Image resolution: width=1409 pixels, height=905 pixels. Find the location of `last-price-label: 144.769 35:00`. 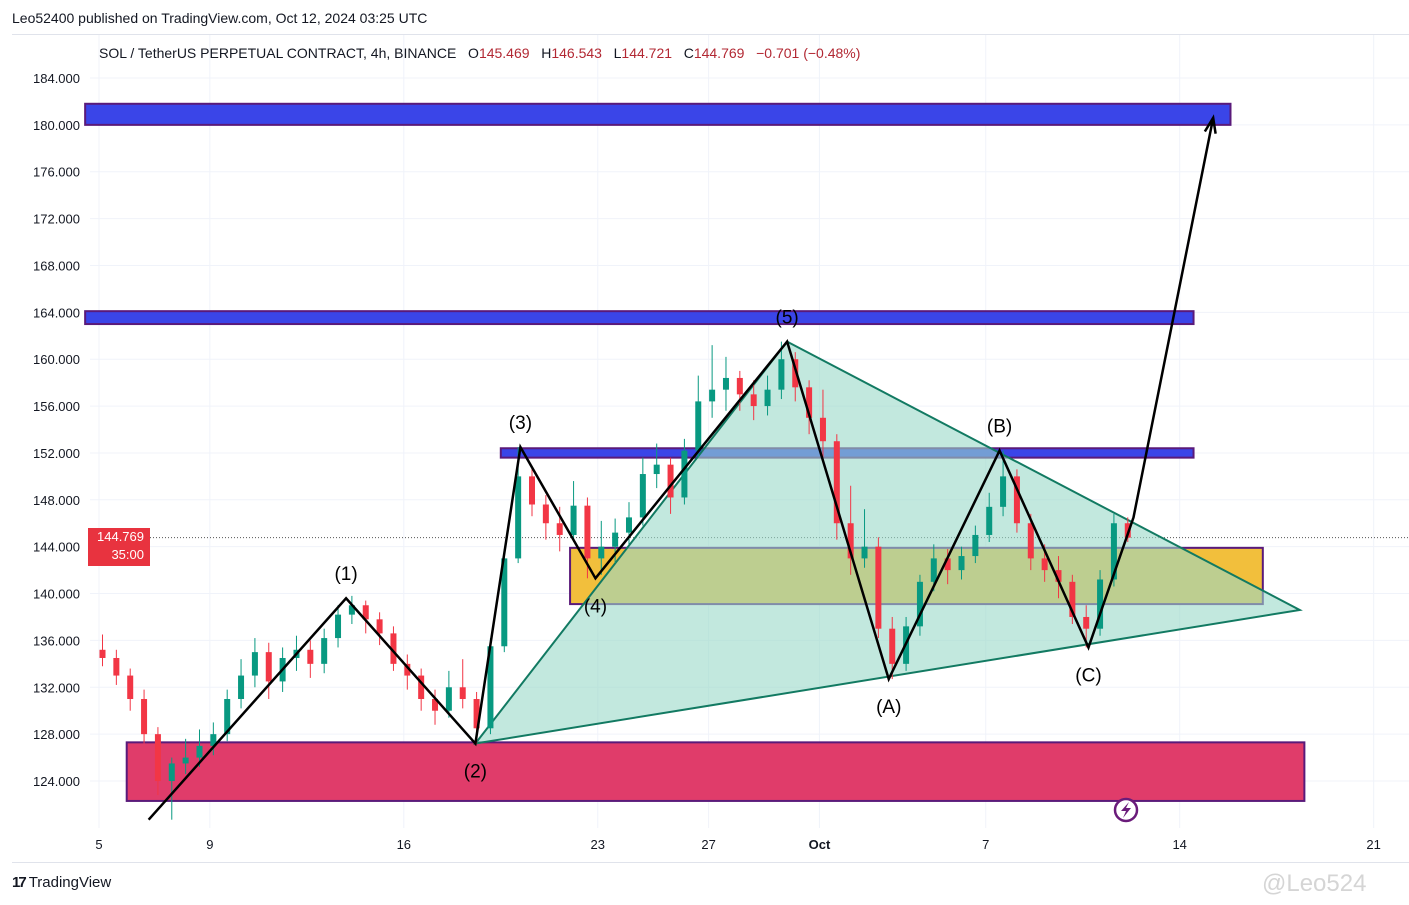

last-price-label: 144.769 35:00 is located at coordinates (119, 547).